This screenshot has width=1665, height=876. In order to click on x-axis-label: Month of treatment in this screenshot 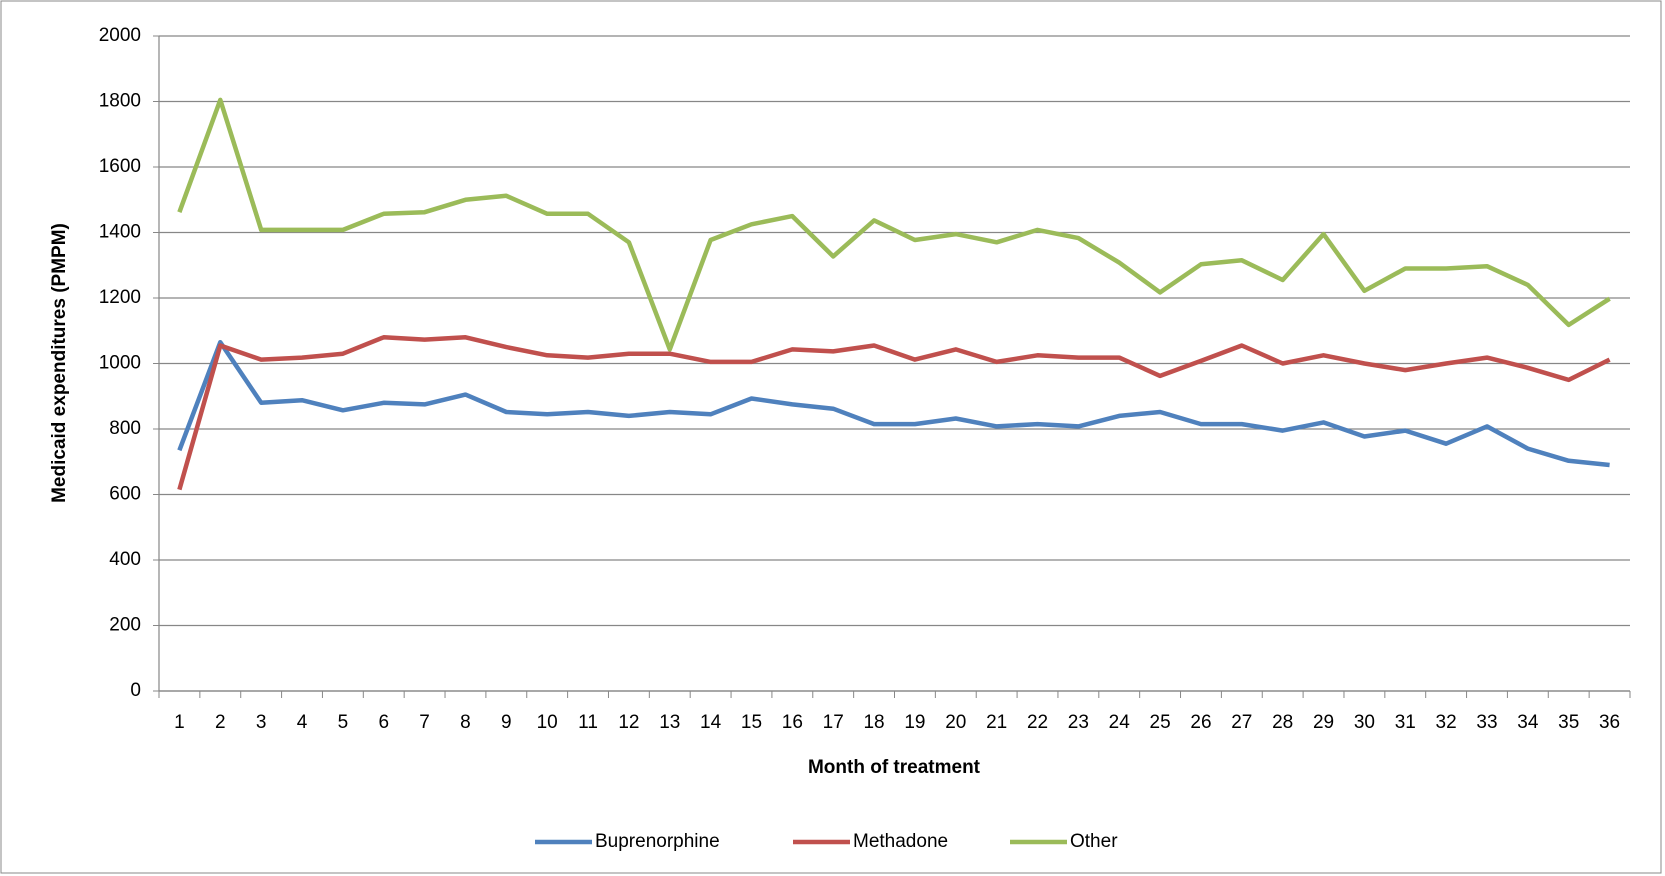, I will do `click(894, 767)`.